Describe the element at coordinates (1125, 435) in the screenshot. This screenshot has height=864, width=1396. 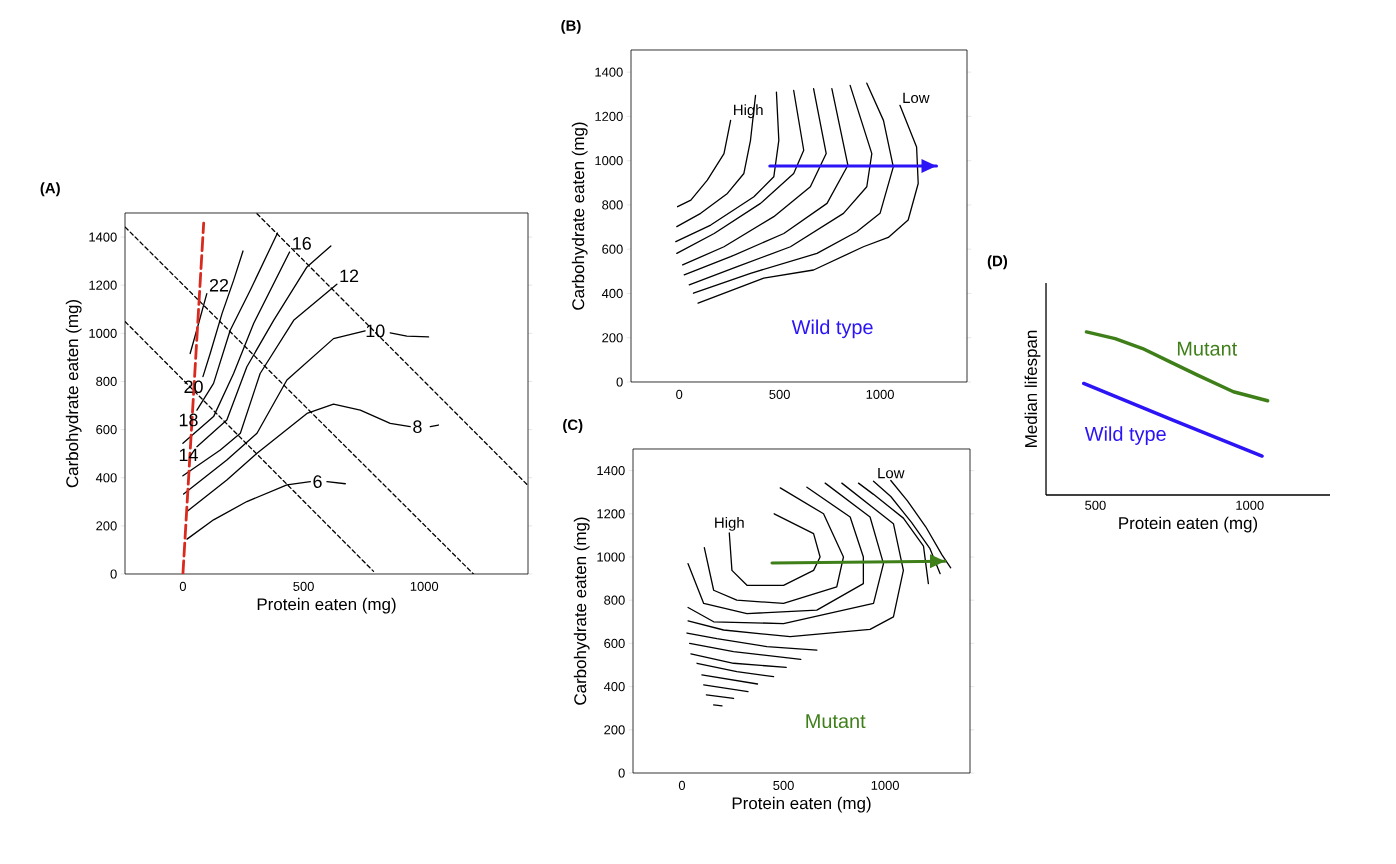
I see `series-label: Wild type` at that location.